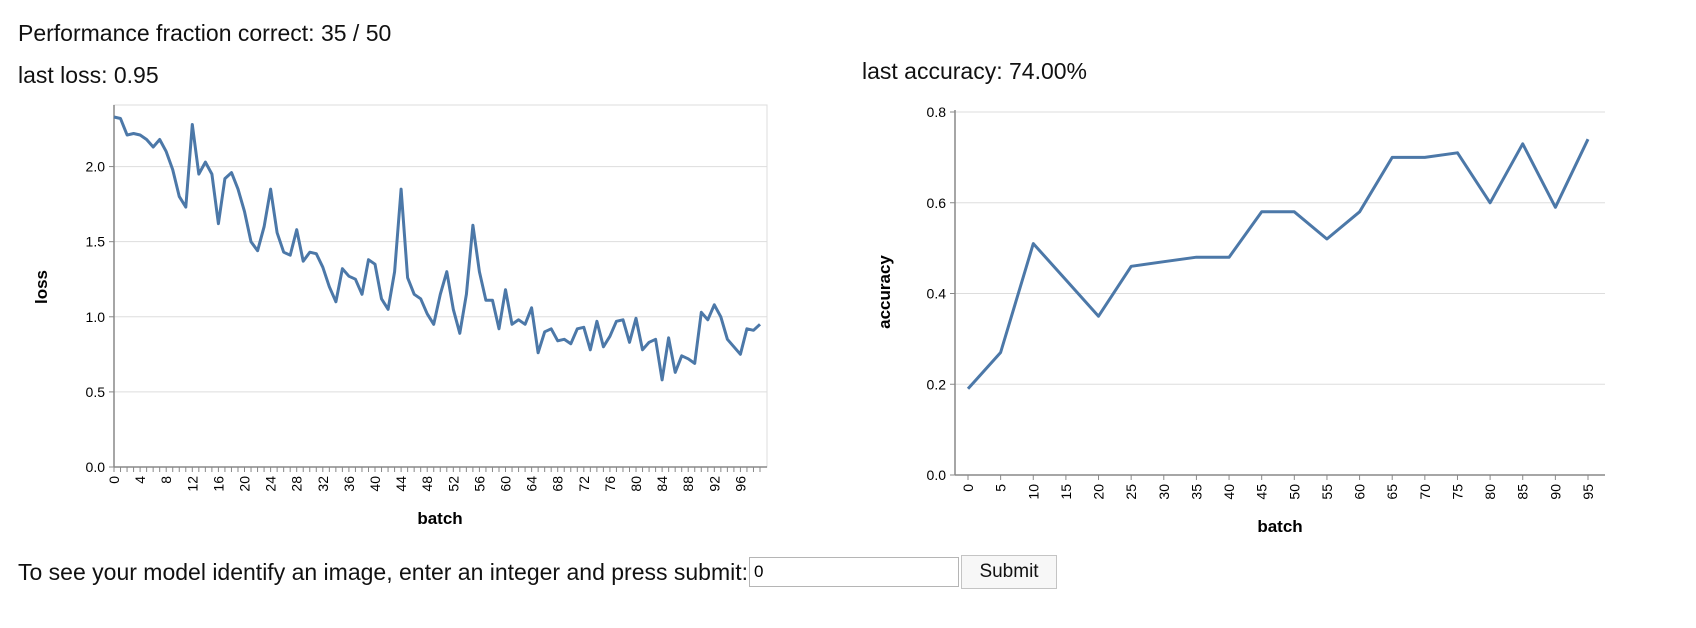 The width and height of the screenshot is (1696, 628). I want to click on accuracy-x-tick-label: 35, so click(1196, 492).